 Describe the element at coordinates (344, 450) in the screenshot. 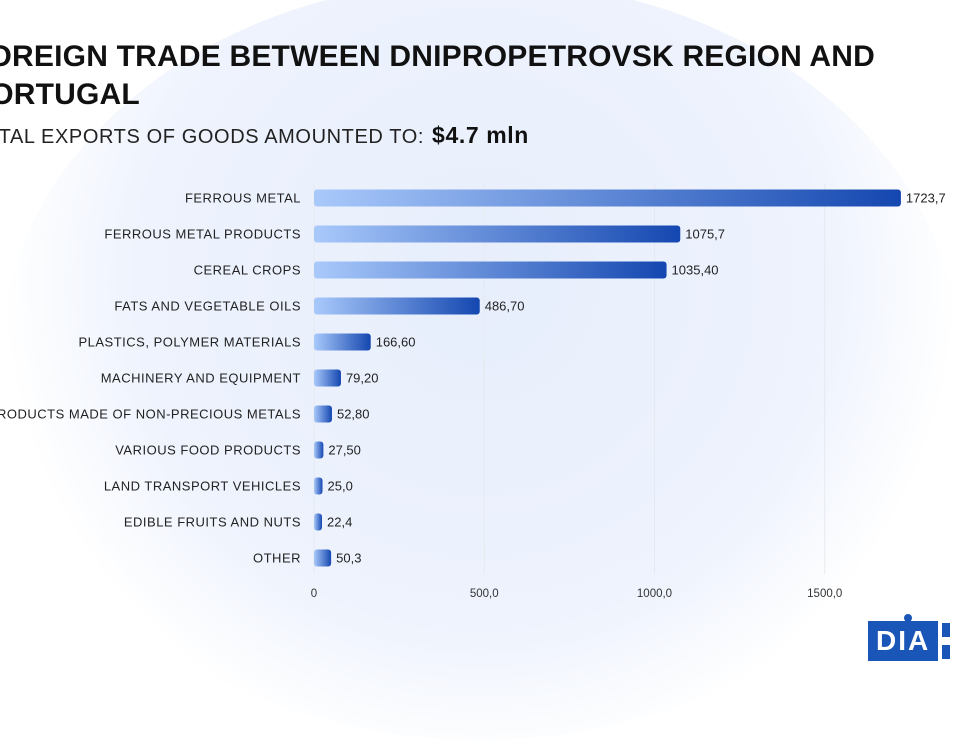

I see `value-label: 27,50` at that location.